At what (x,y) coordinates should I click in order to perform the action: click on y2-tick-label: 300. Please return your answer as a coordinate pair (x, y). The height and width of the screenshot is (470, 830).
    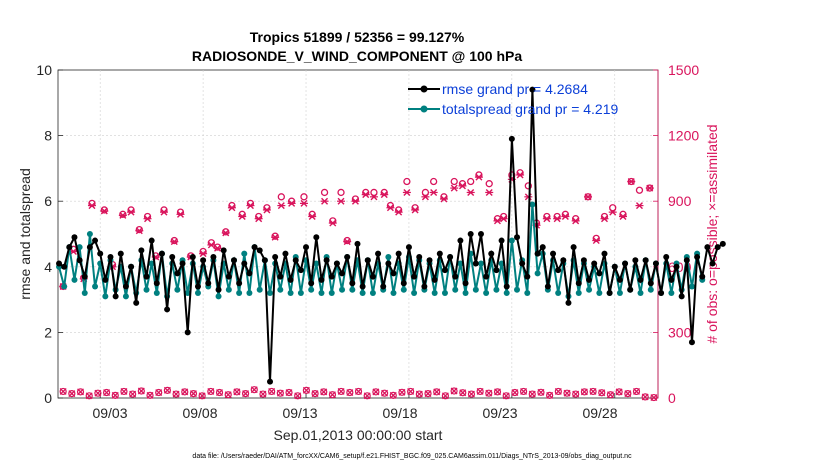
    Looking at the image, I should click on (680, 332).